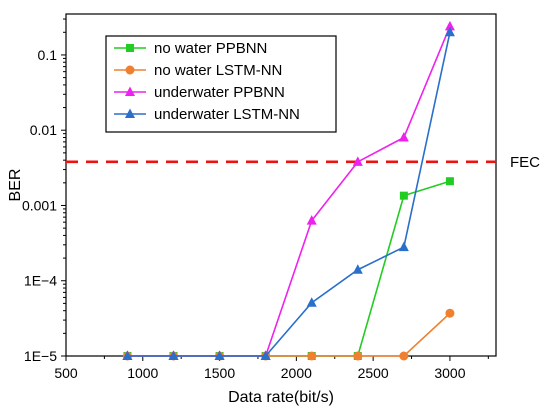  Describe the element at coordinates (142, 373) in the screenshot. I see `x-tick-label: 1000` at that location.